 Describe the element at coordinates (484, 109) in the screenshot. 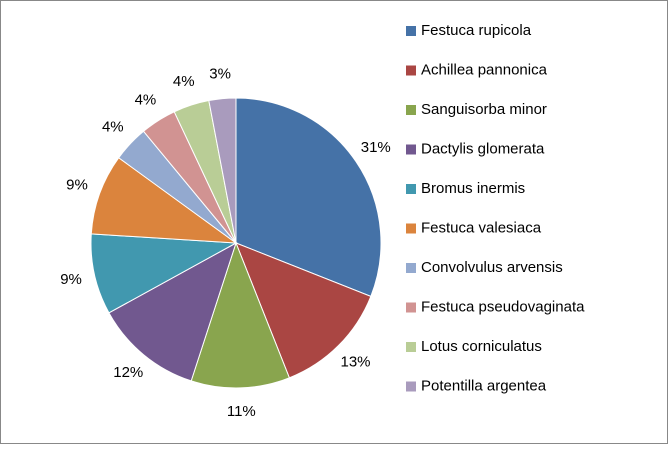

I see `legend-label: Sanguisorba minor` at that location.